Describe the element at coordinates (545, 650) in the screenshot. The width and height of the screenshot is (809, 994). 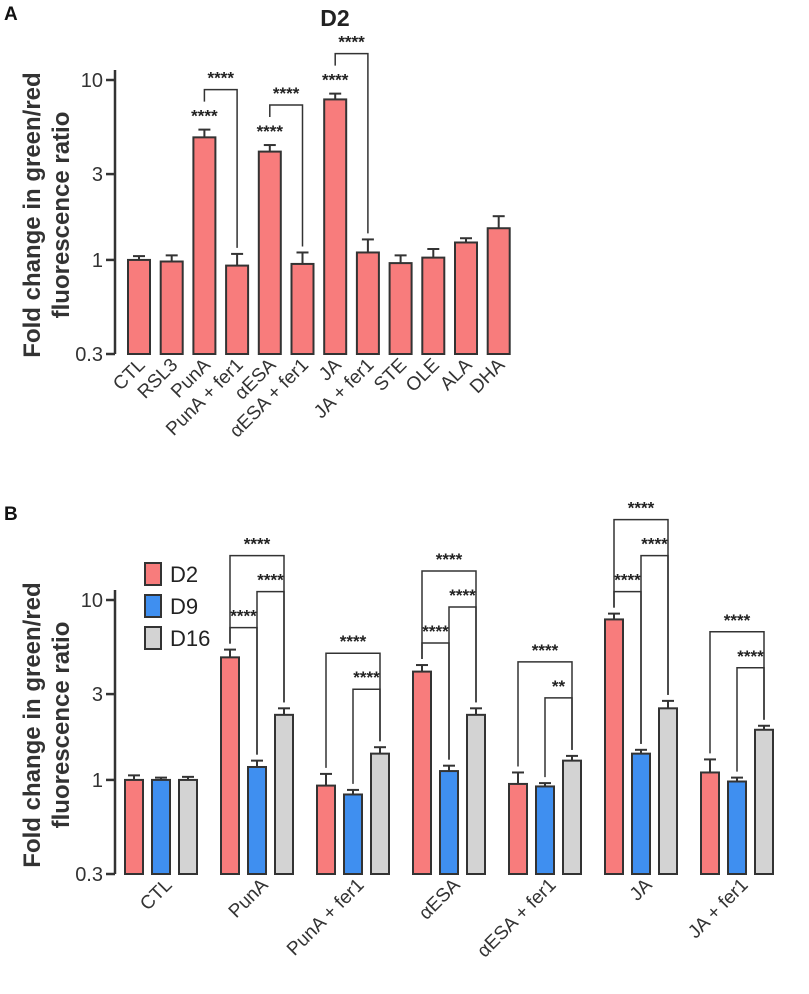
I see `sig-b-9-label: ****` at that location.